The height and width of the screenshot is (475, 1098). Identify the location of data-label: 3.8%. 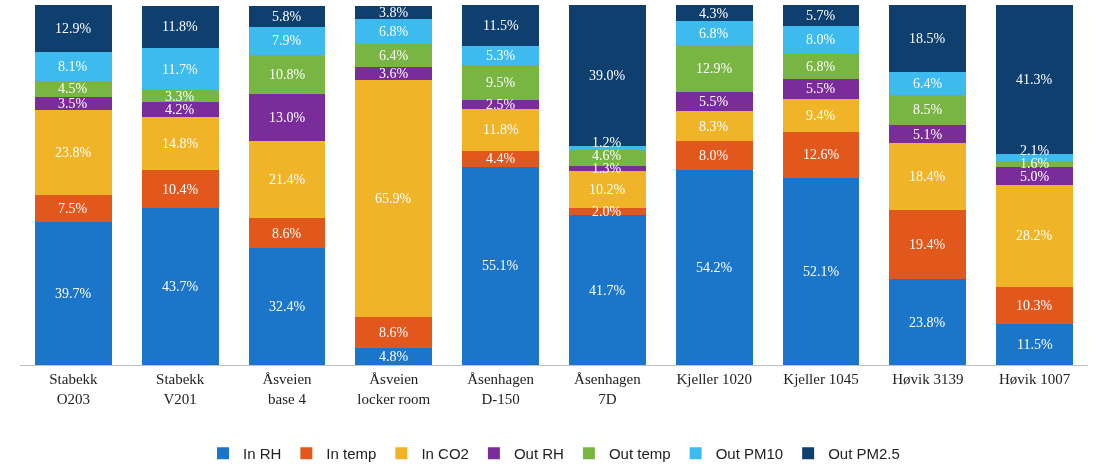
(394, 12).